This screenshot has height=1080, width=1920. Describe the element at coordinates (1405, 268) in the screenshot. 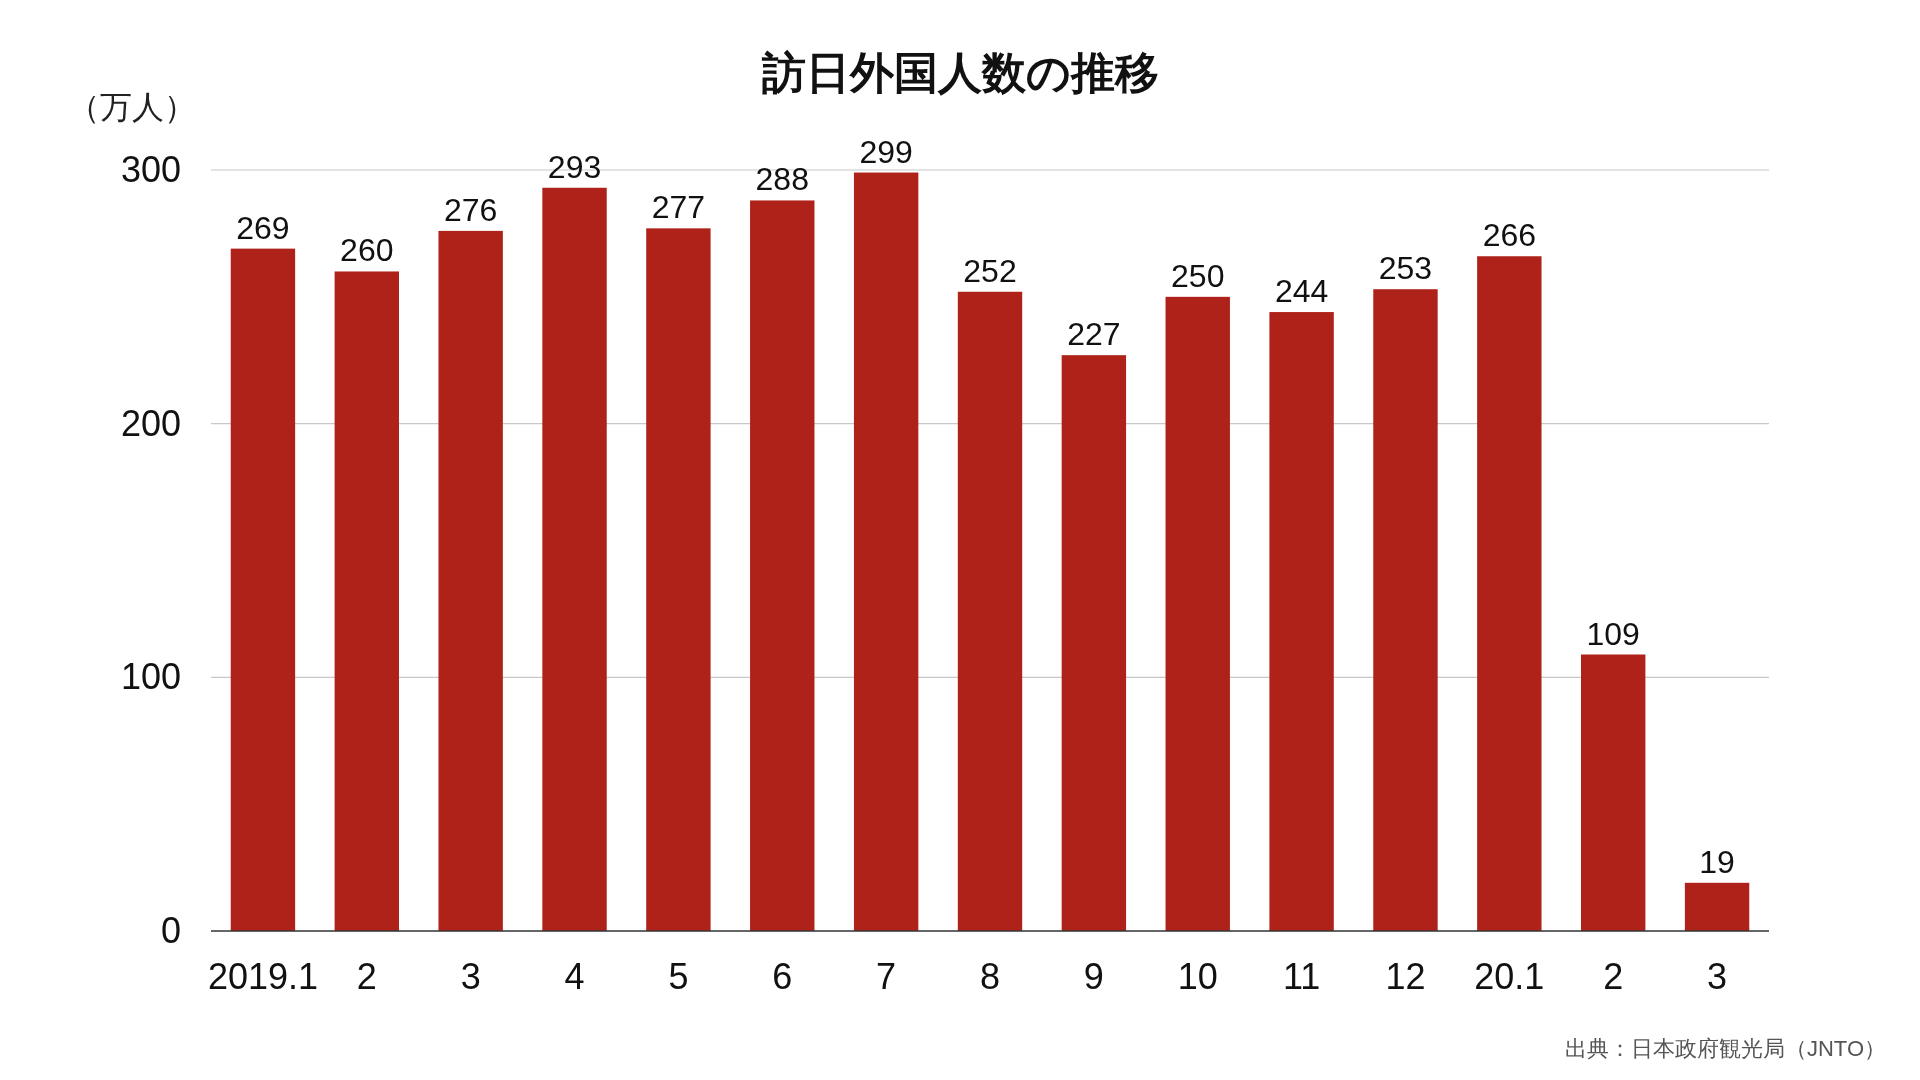

I see `data-label: 253` at that location.